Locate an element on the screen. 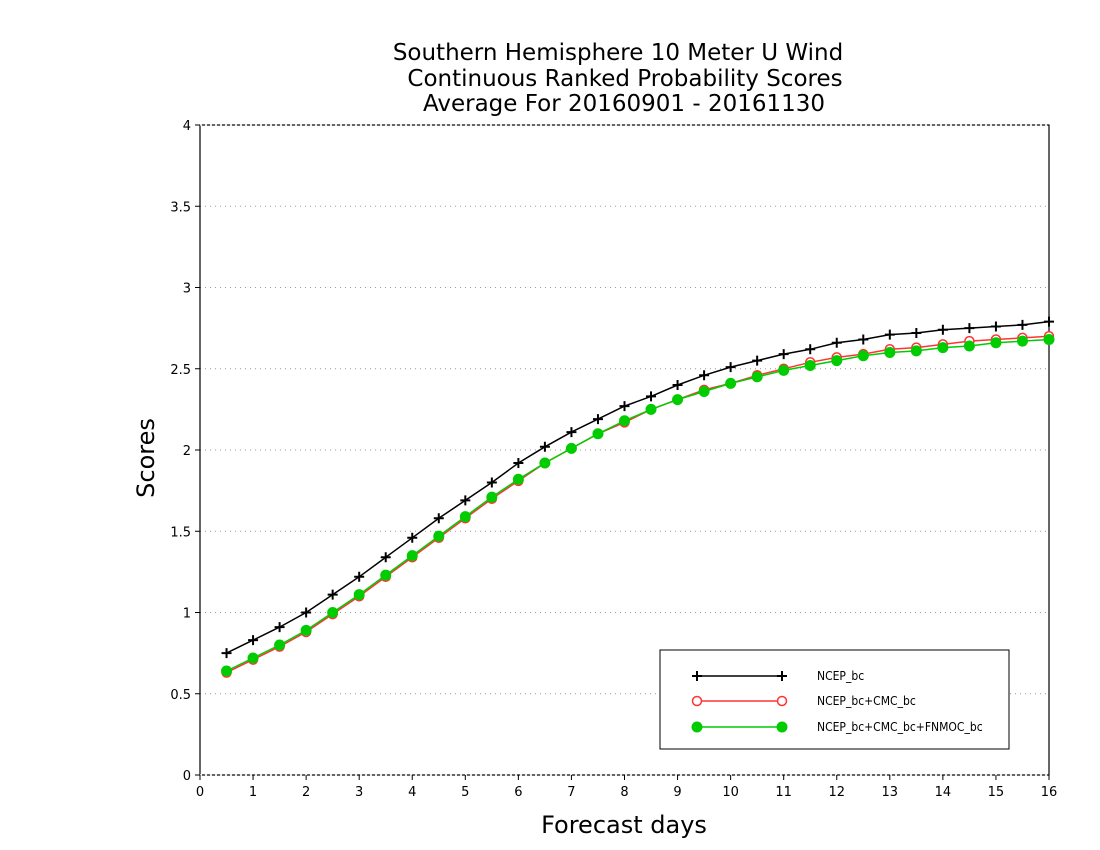 Image resolution: width=1100 pixels, height=850 pixels. y-tick-label: 0.5 is located at coordinates (180, 695).